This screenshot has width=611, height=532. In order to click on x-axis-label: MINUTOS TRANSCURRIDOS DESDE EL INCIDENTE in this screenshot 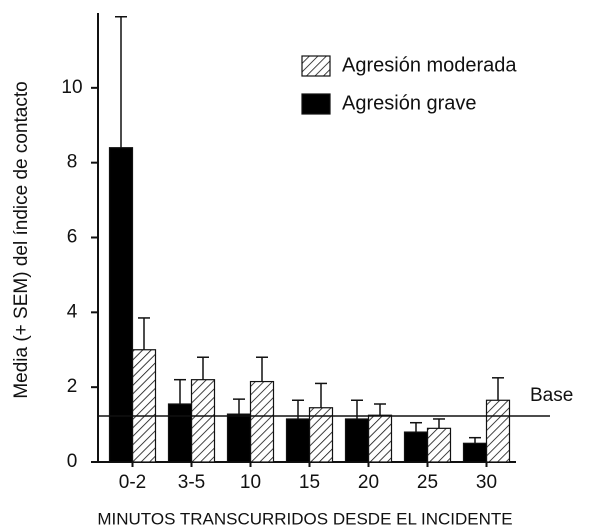, I will do `click(304, 518)`.